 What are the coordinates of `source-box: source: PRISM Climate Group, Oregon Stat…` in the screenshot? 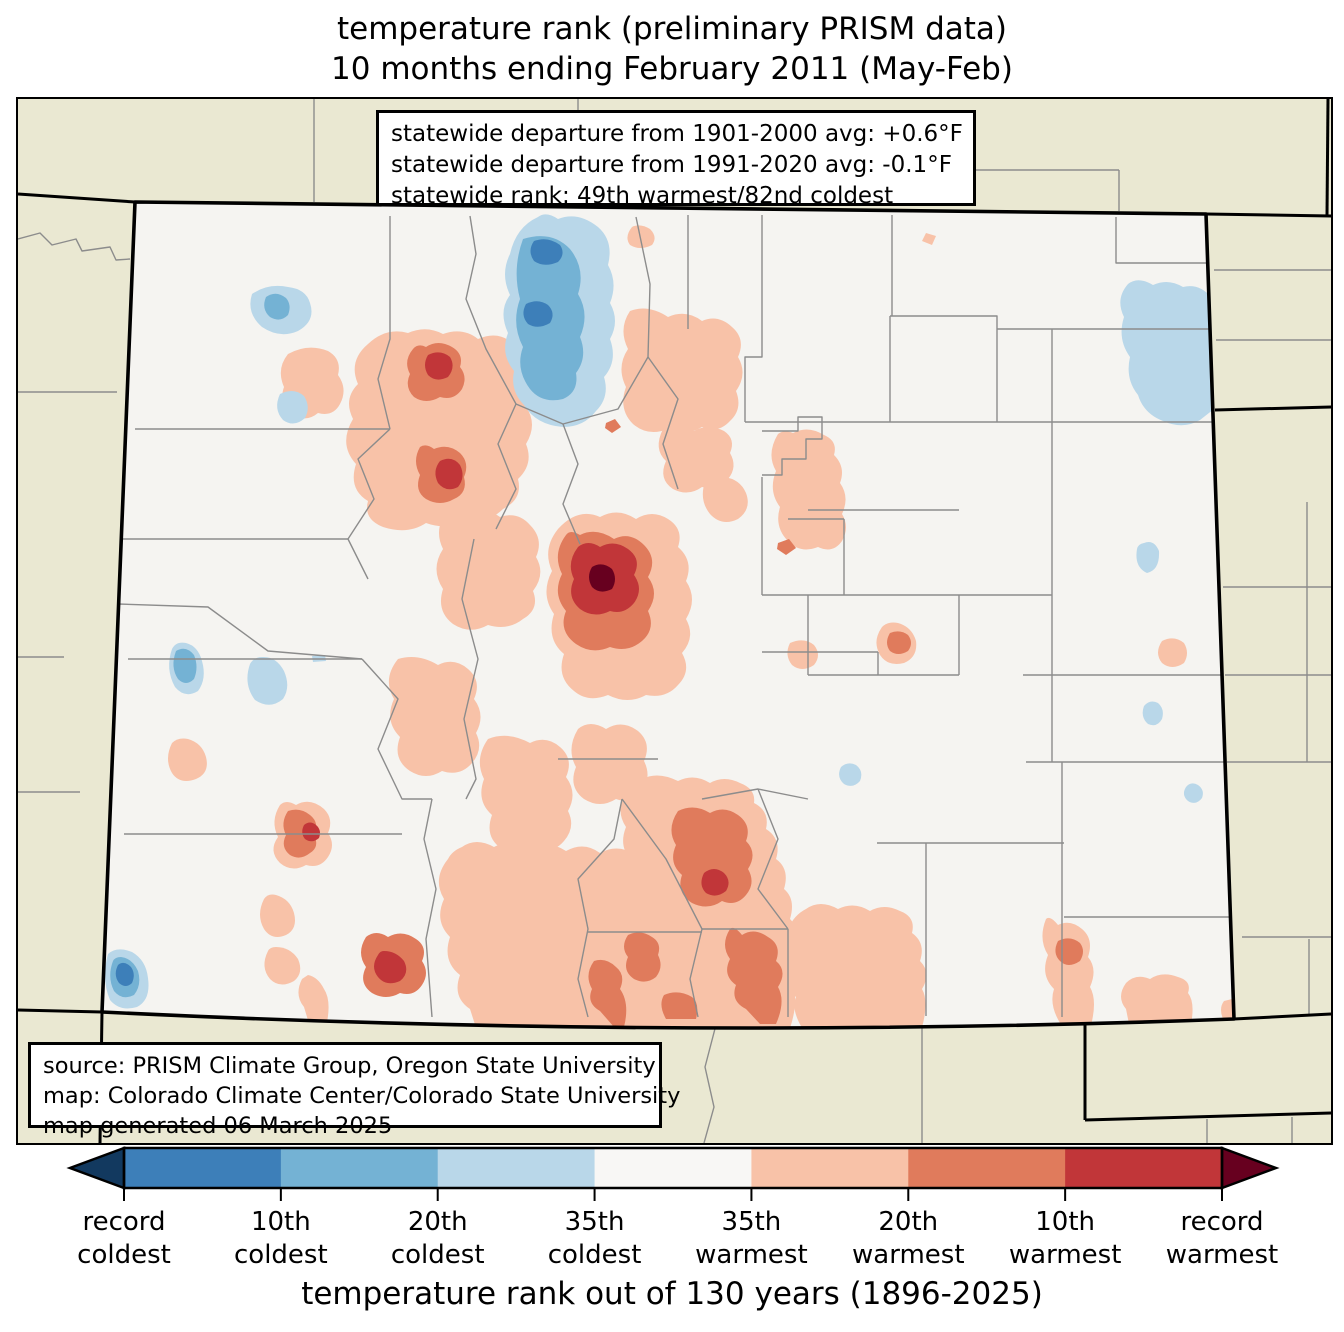 It's located at (354, 1090).